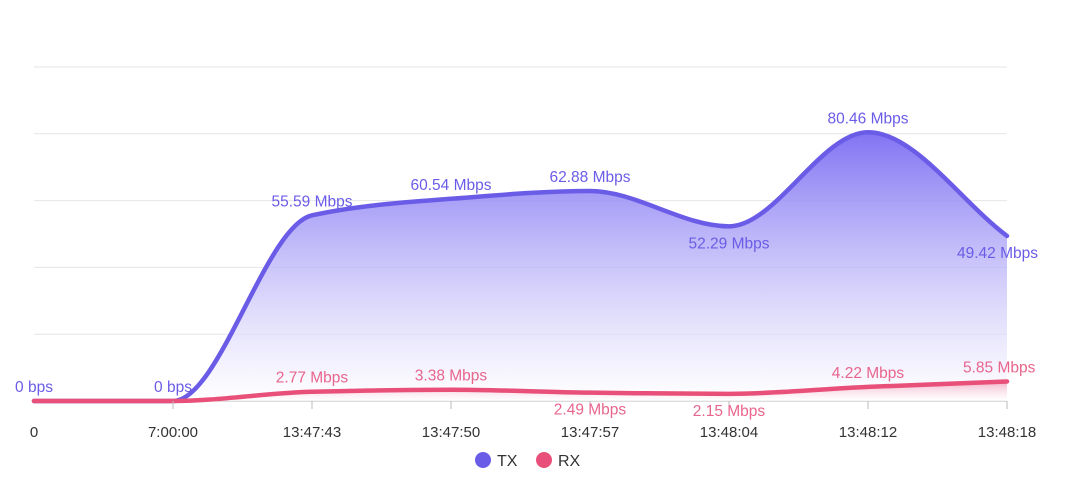 The width and height of the screenshot is (1079, 482). I want to click on rx-data-label: 2.49 Mbps, so click(590, 410).